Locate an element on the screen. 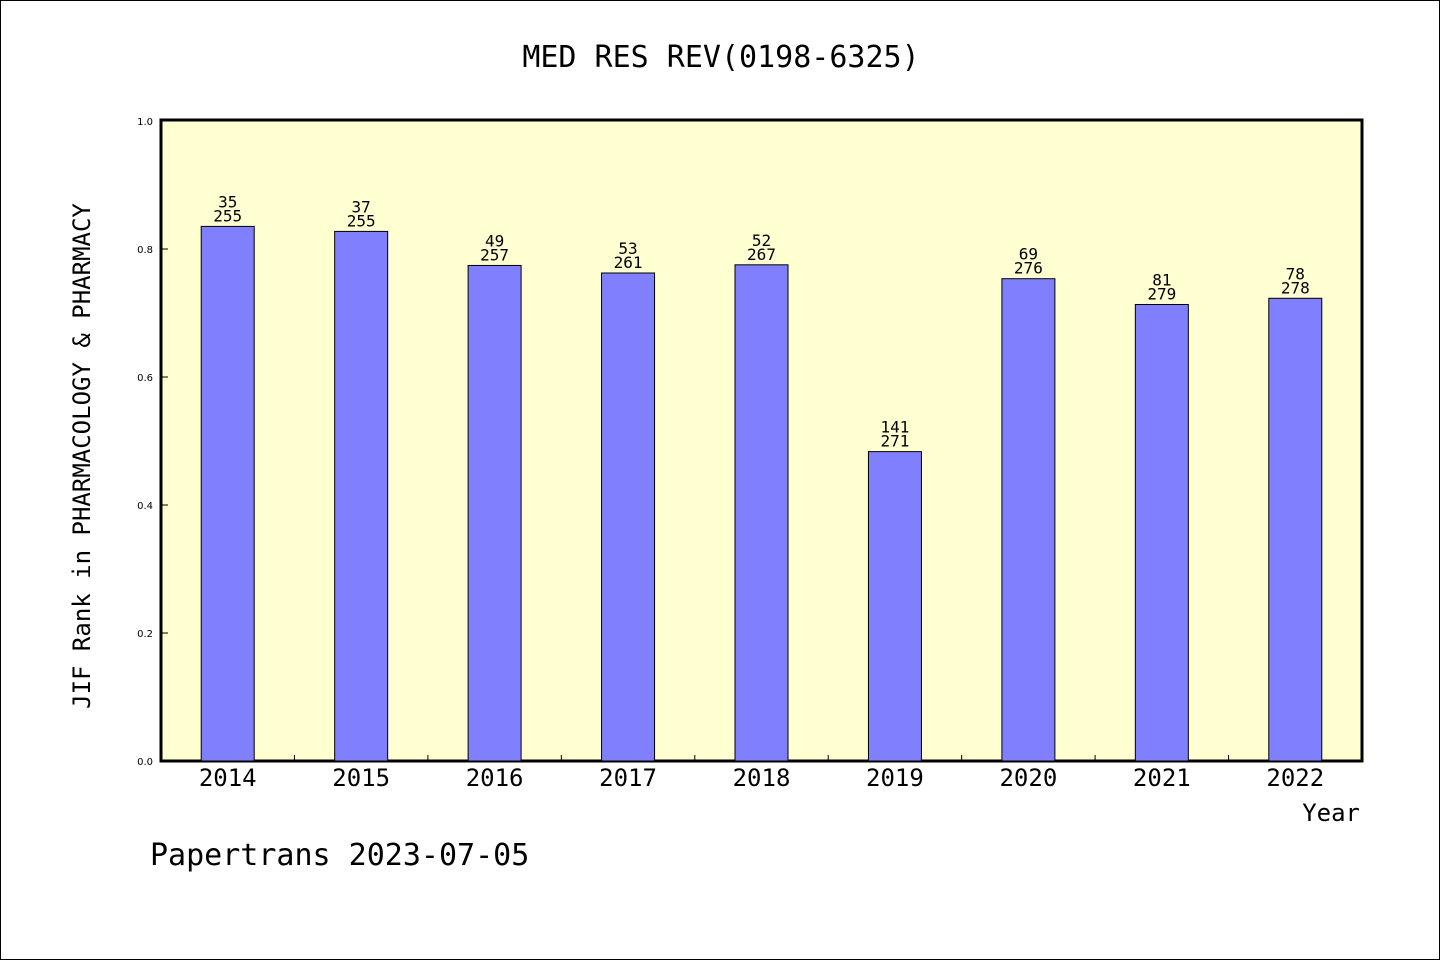  y-tick-label: 0.2 is located at coordinates (145, 634).